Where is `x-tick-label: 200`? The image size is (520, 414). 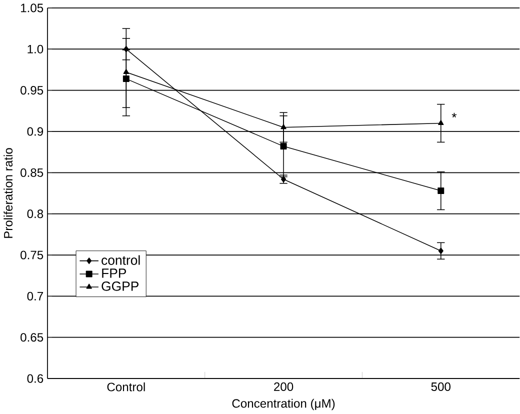
x-tick-label: 200 is located at coordinates (284, 387).